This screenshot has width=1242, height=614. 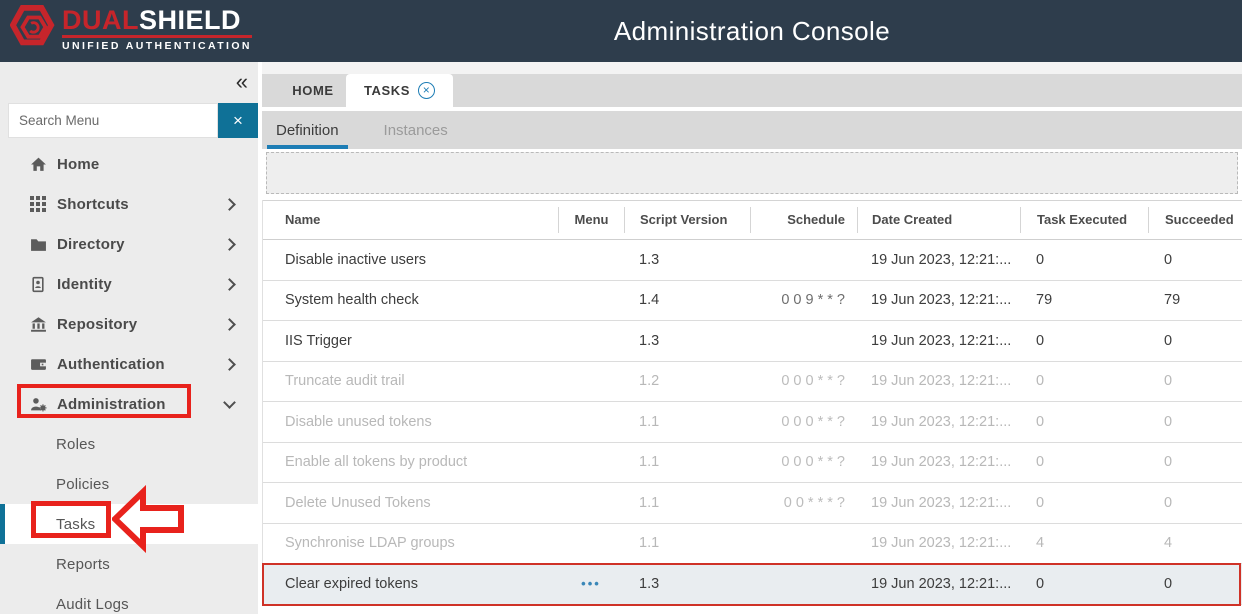 I want to click on logo-tagline: UNIFIED AUTHENTICATION, so click(x=157, y=45).